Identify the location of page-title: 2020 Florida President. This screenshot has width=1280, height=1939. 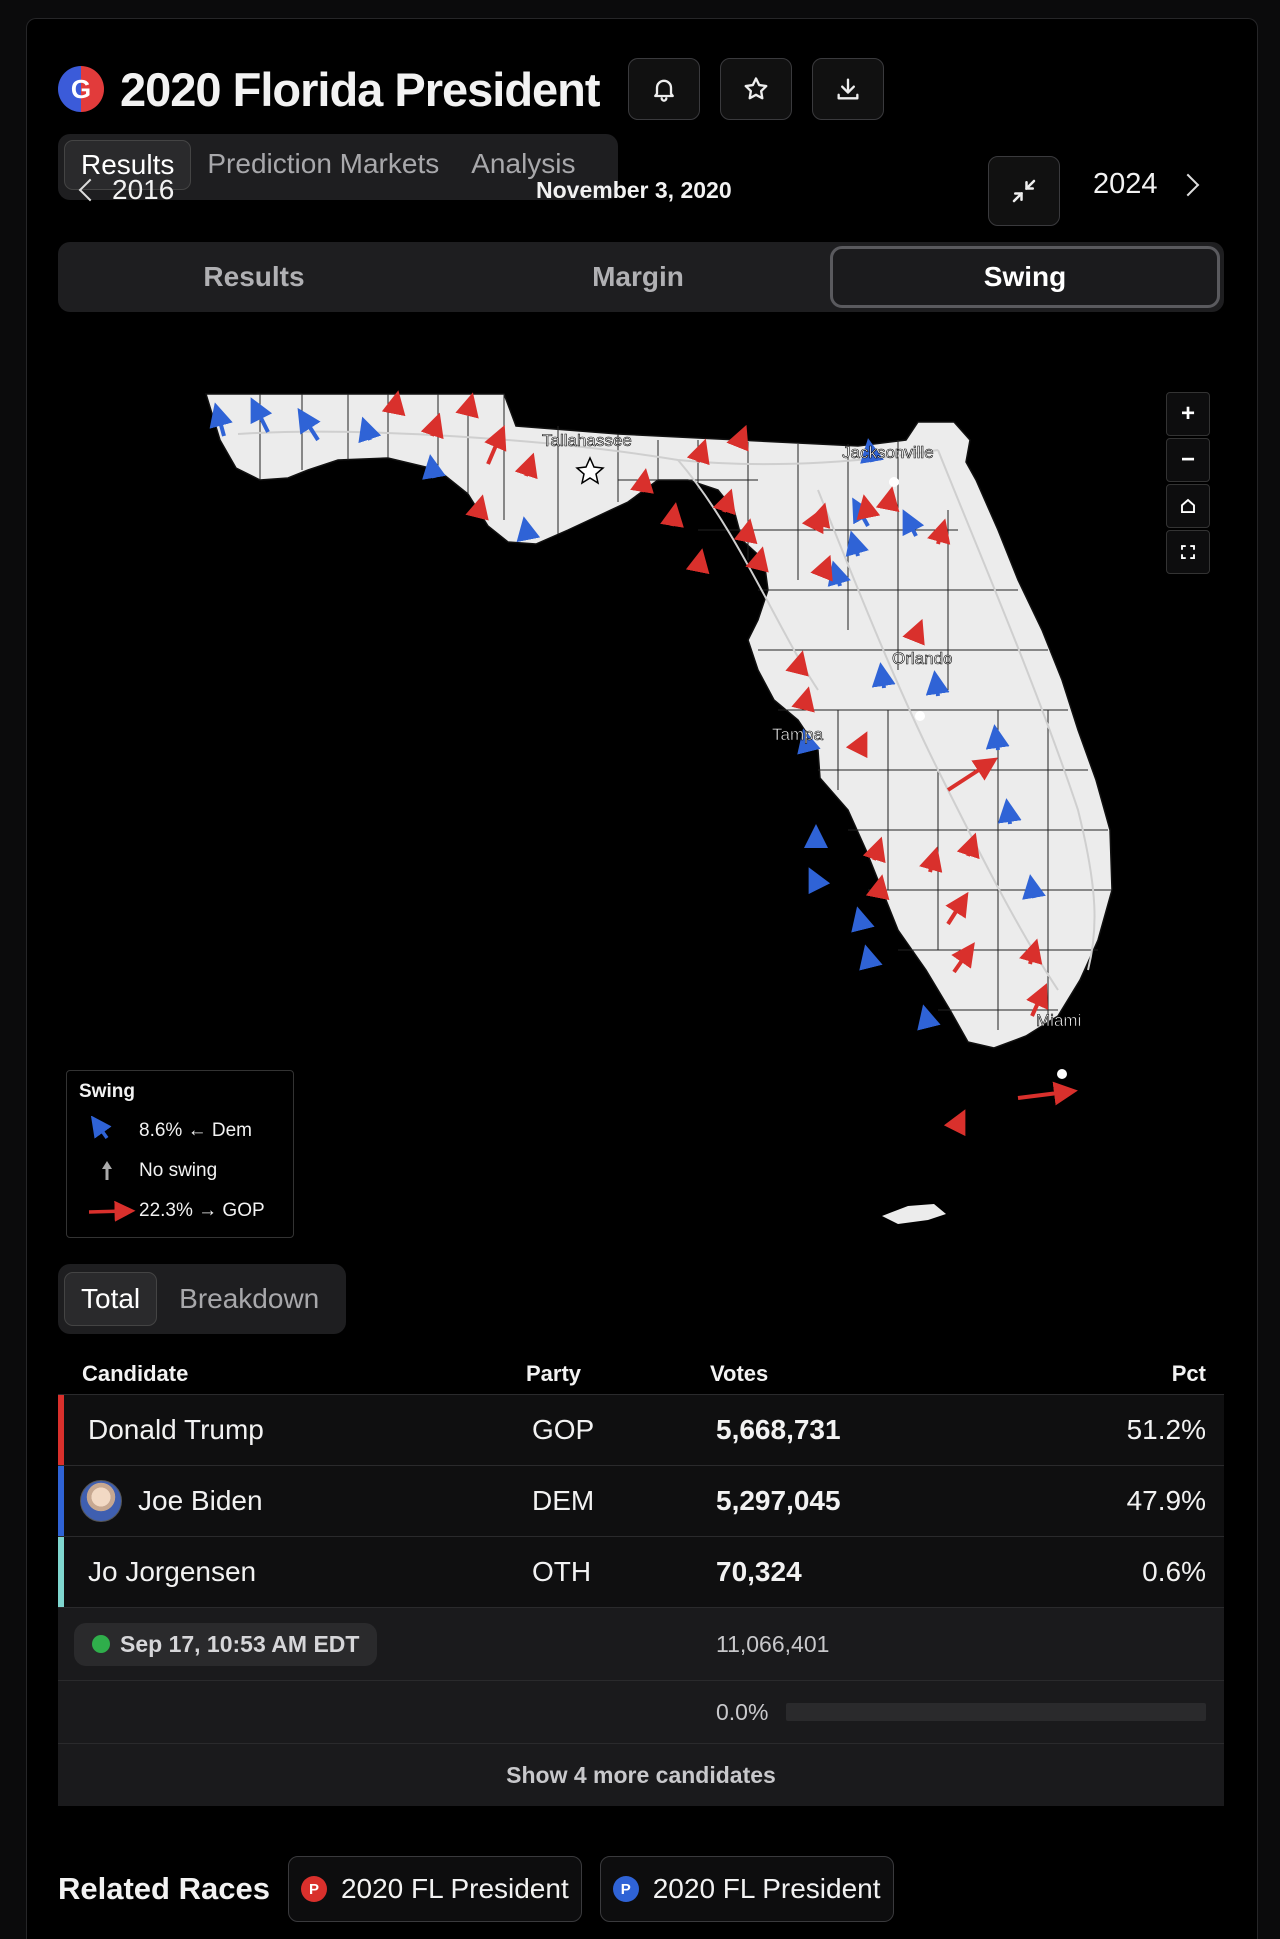
(360, 89).